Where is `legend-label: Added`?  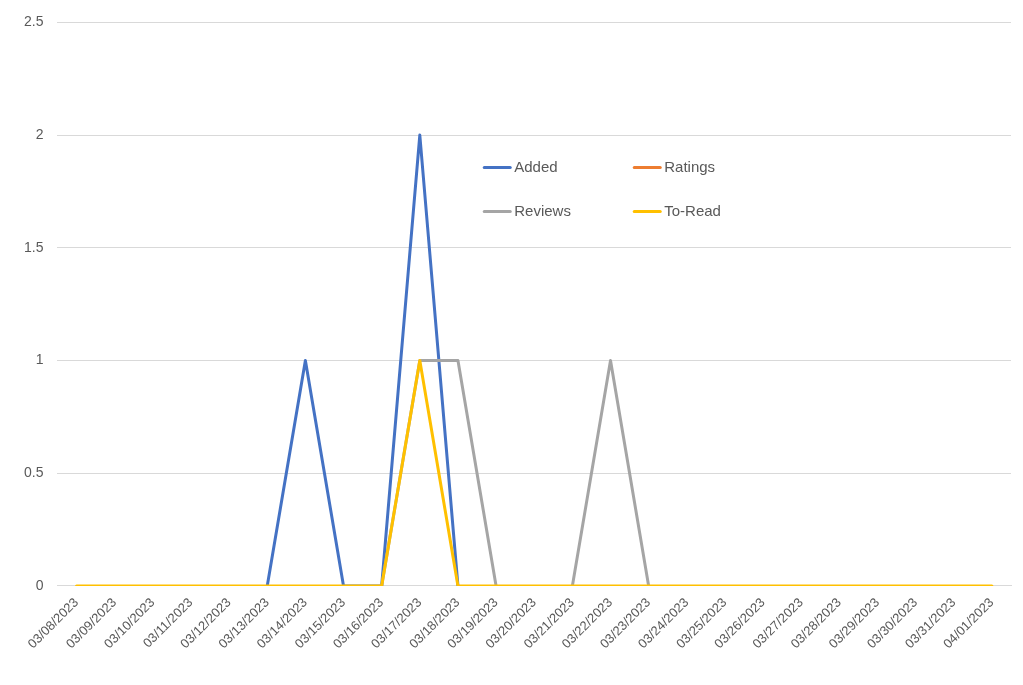
legend-label: Added is located at coordinates (536, 166).